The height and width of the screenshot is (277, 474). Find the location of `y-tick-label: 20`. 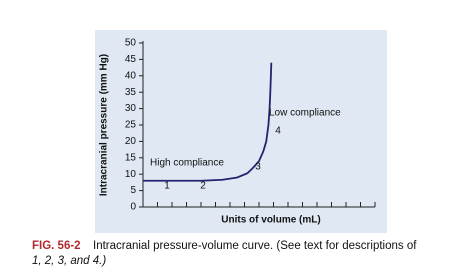

y-tick-label: 20 is located at coordinates (131, 141).